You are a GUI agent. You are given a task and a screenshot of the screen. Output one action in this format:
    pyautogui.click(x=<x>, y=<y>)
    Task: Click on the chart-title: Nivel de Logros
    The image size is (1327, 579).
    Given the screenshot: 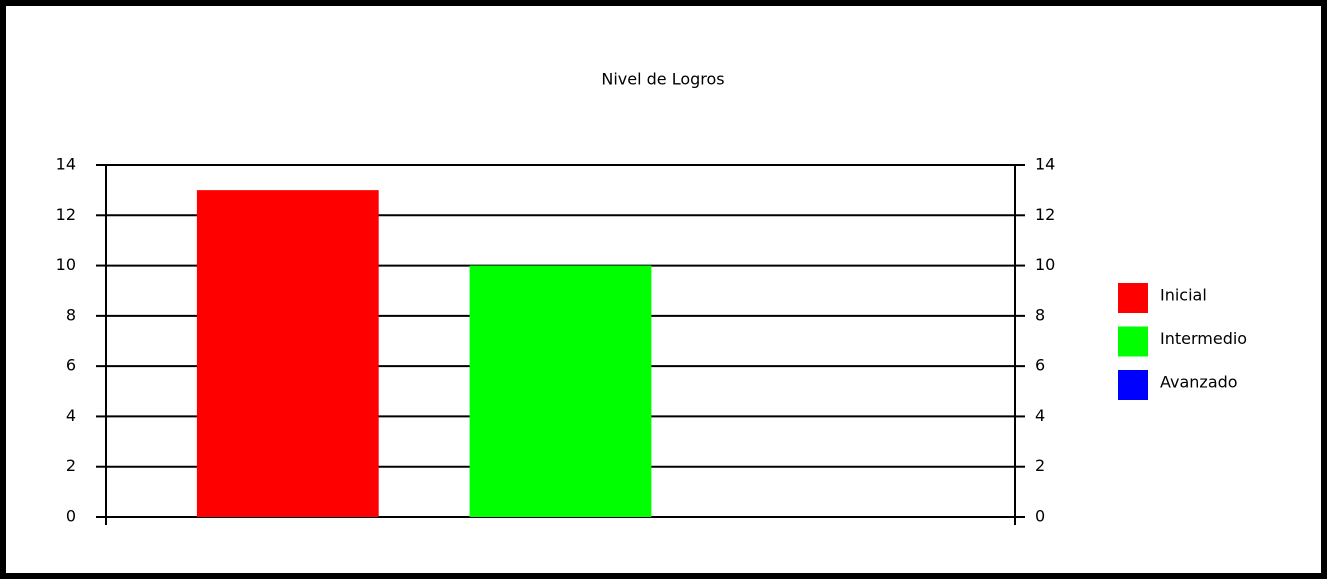 What is the action you would take?
    pyautogui.click(x=662, y=79)
    